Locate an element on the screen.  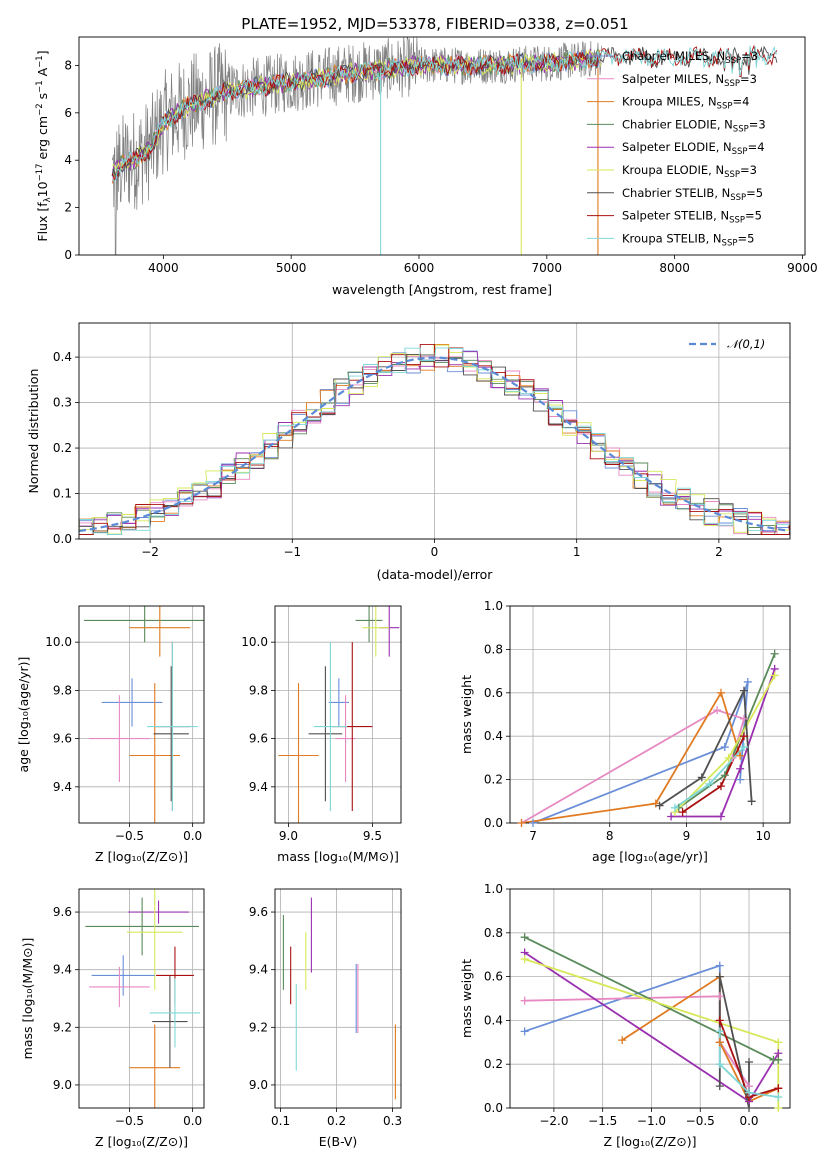
x-axis-label: E(B-V) is located at coordinates (338, 1141).